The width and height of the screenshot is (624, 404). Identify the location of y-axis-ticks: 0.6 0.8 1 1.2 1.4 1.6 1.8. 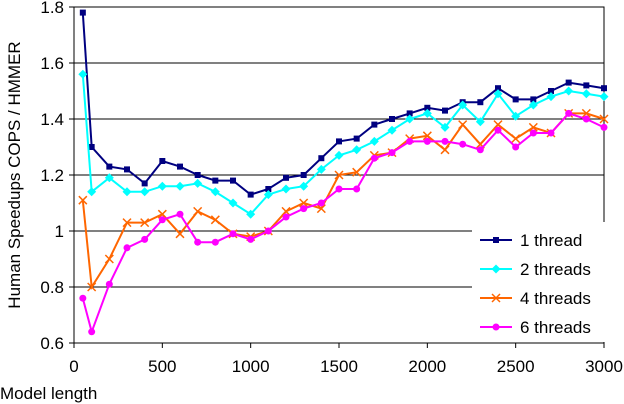
(57, 176).